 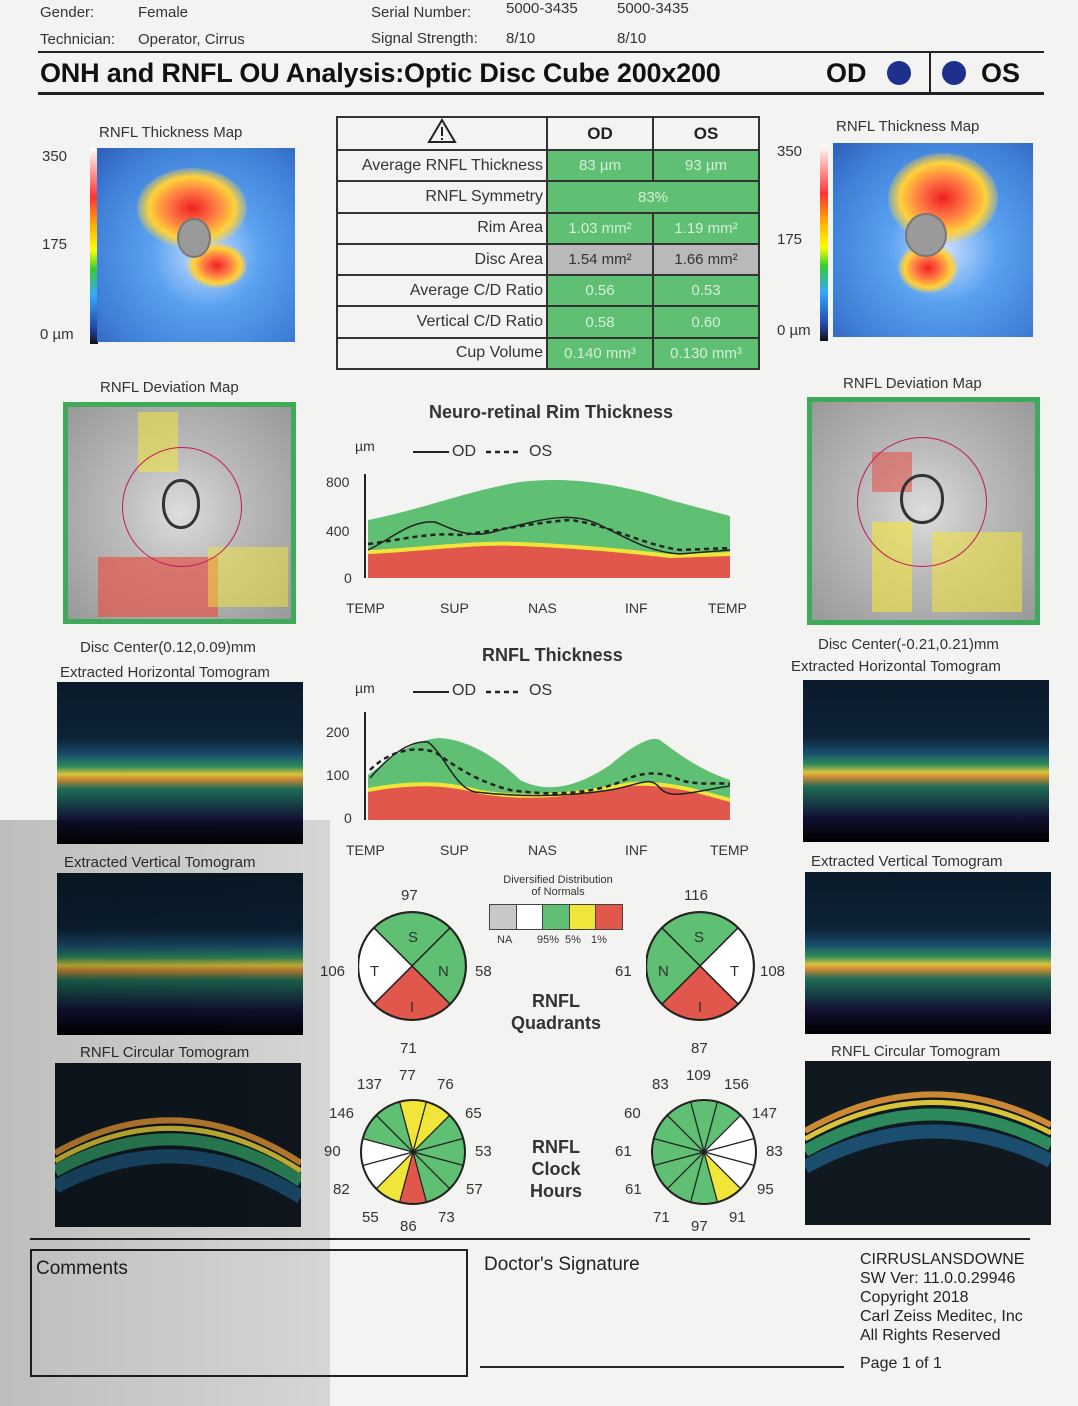 I want to click on legend-swatch-borderline, so click(x=583, y=917).